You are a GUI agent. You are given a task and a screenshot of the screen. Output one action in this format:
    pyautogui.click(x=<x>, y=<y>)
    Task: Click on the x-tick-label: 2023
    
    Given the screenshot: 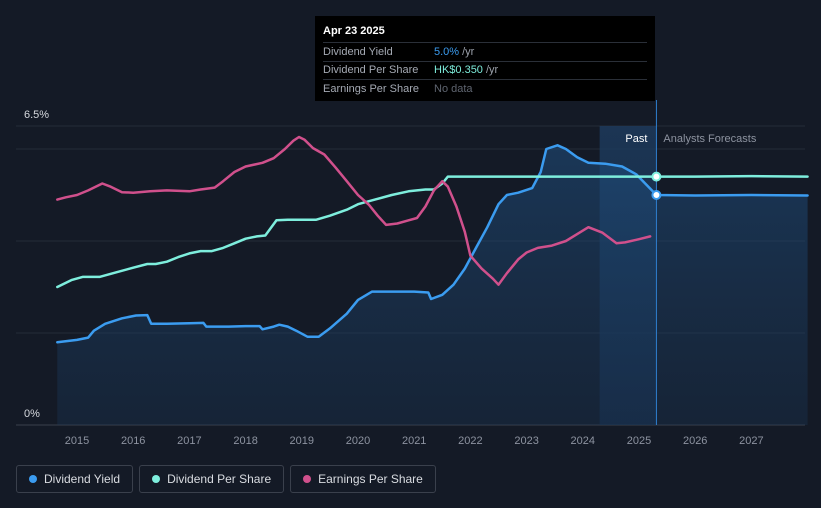 What is the action you would take?
    pyautogui.click(x=526, y=441)
    